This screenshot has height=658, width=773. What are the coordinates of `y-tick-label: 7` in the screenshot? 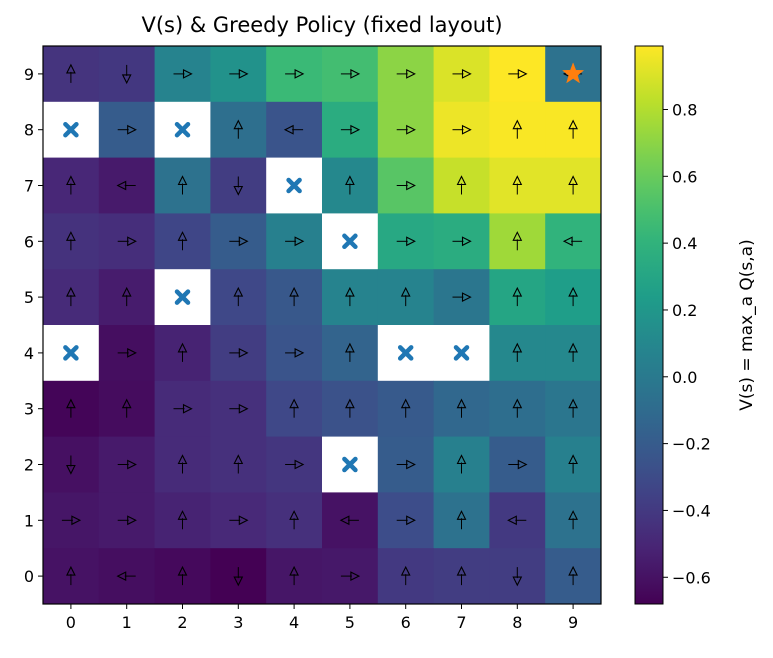 It's located at (29, 186).